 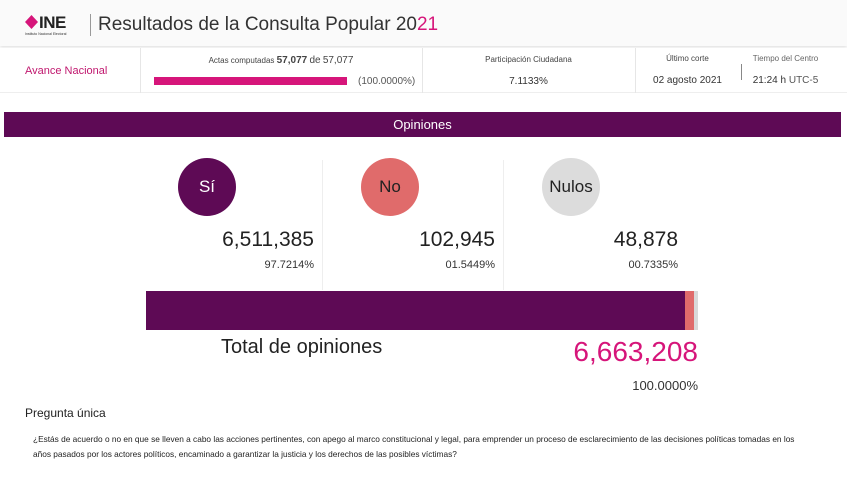 I want to click on ultimo-corte-label: Último corte, so click(x=687, y=58).